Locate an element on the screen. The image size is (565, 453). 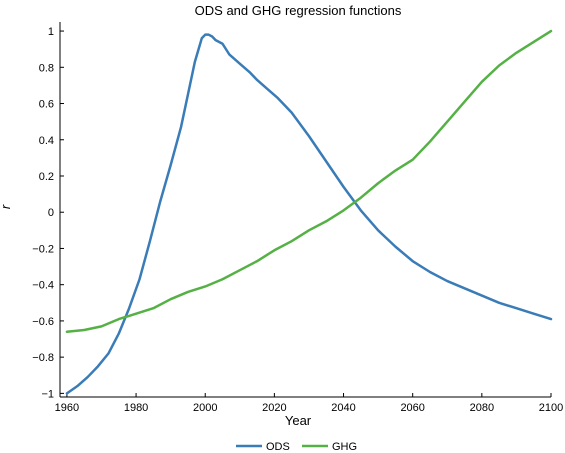
x-tick-label: 2060 is located at coordinates (412, 408).